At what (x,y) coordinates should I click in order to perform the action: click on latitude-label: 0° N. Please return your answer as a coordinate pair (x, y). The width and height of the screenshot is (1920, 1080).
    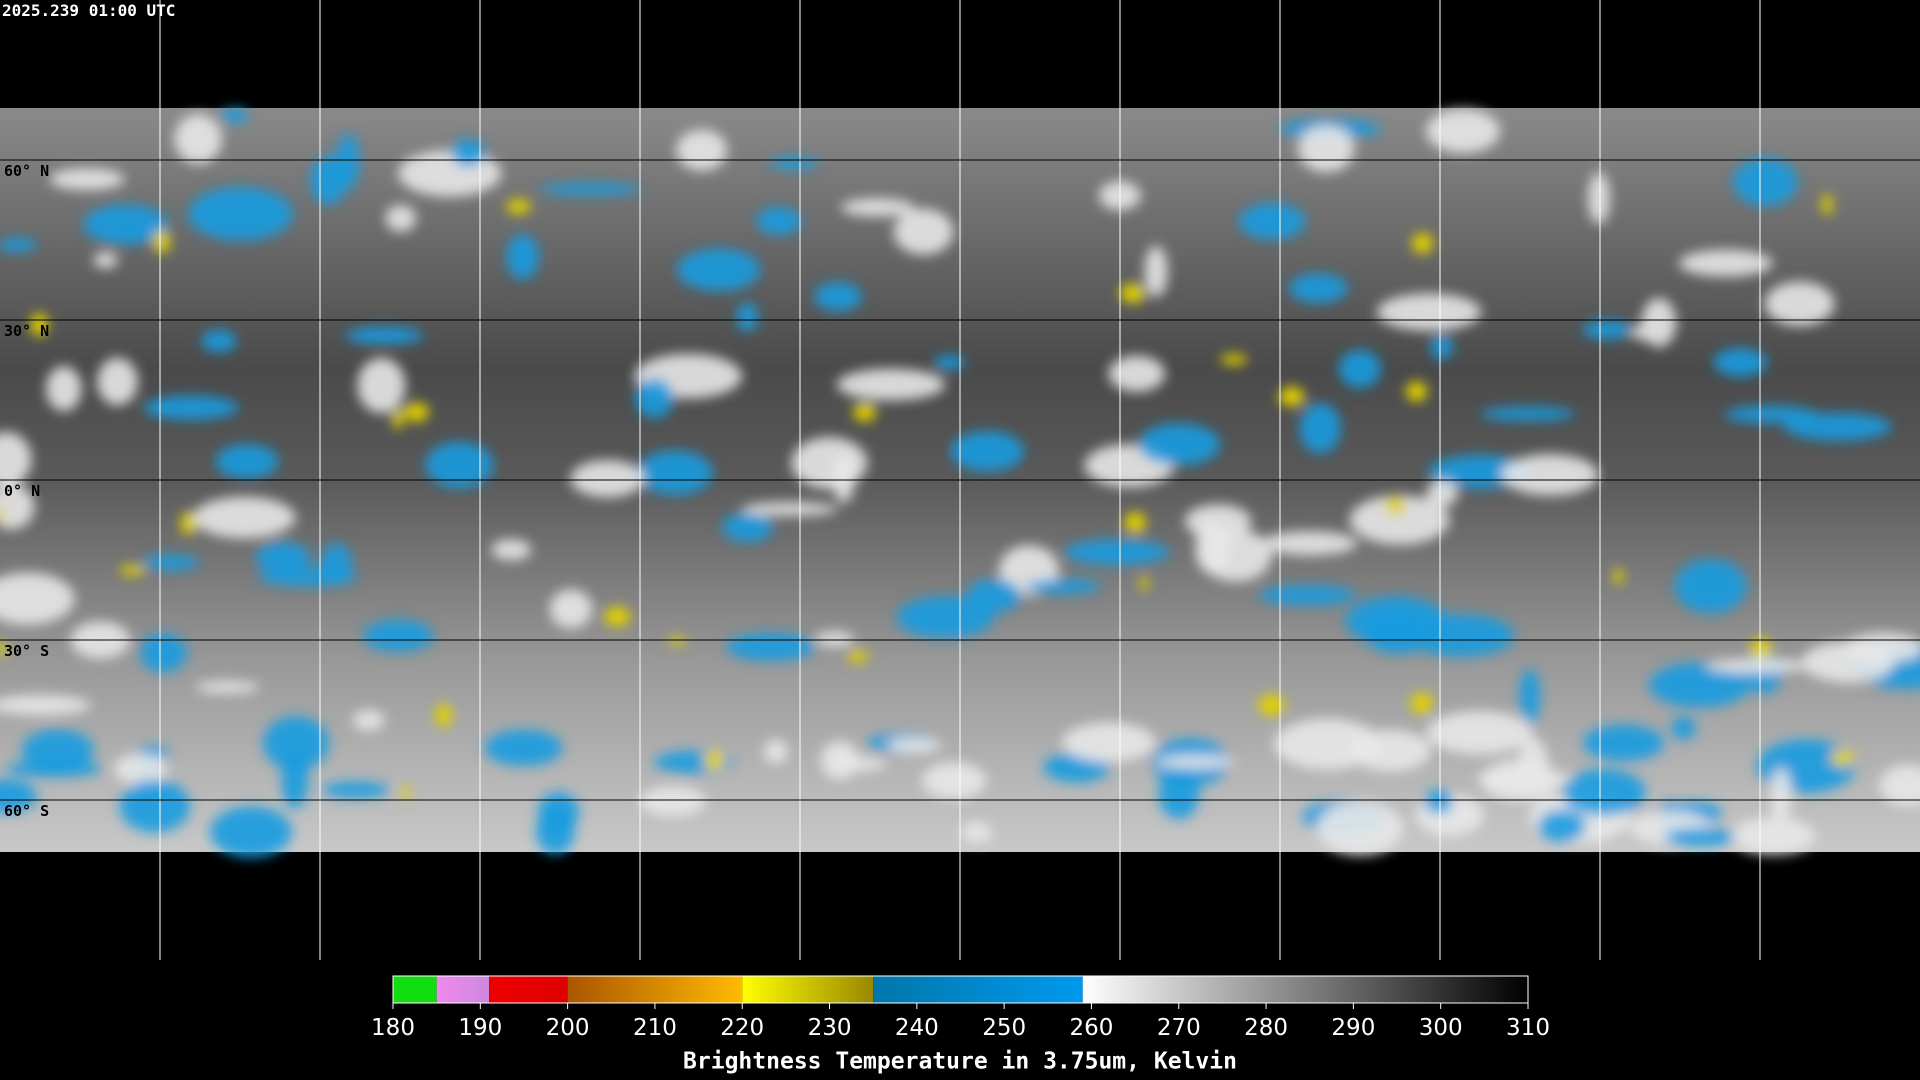
    Looking at the image, I should click on (22, 491).